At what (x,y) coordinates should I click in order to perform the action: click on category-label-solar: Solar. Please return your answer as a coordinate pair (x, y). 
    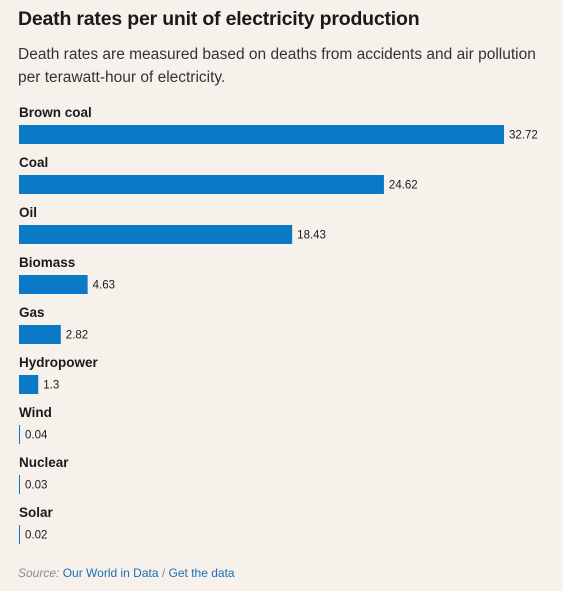
    Looking at the image, I should click on (36, 512).